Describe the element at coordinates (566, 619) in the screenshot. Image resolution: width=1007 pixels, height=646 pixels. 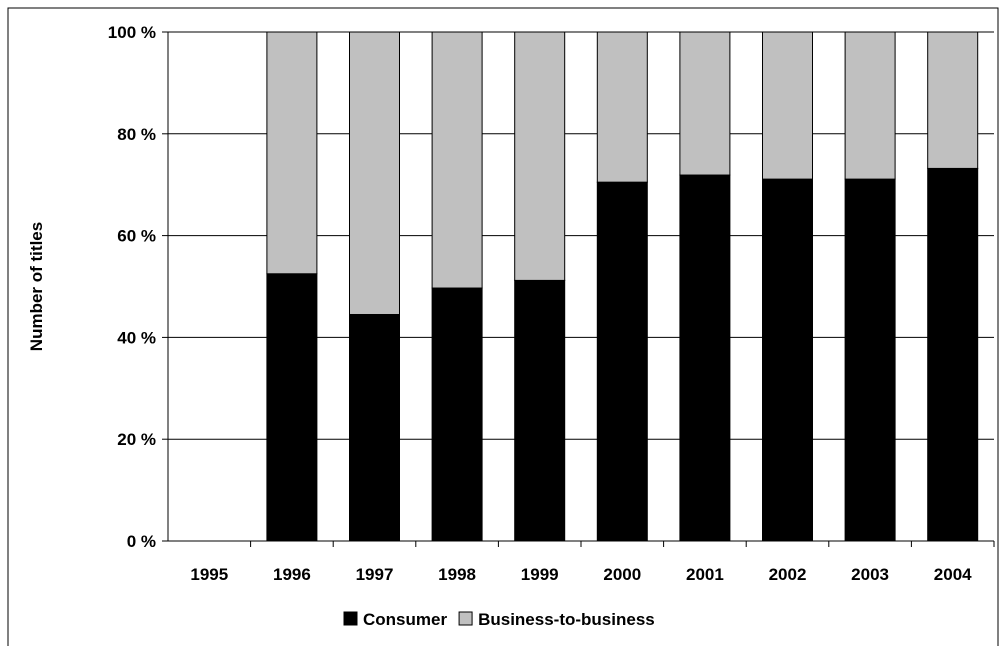
I see `legend-label-business-to-business: Business-to-business` at that location.